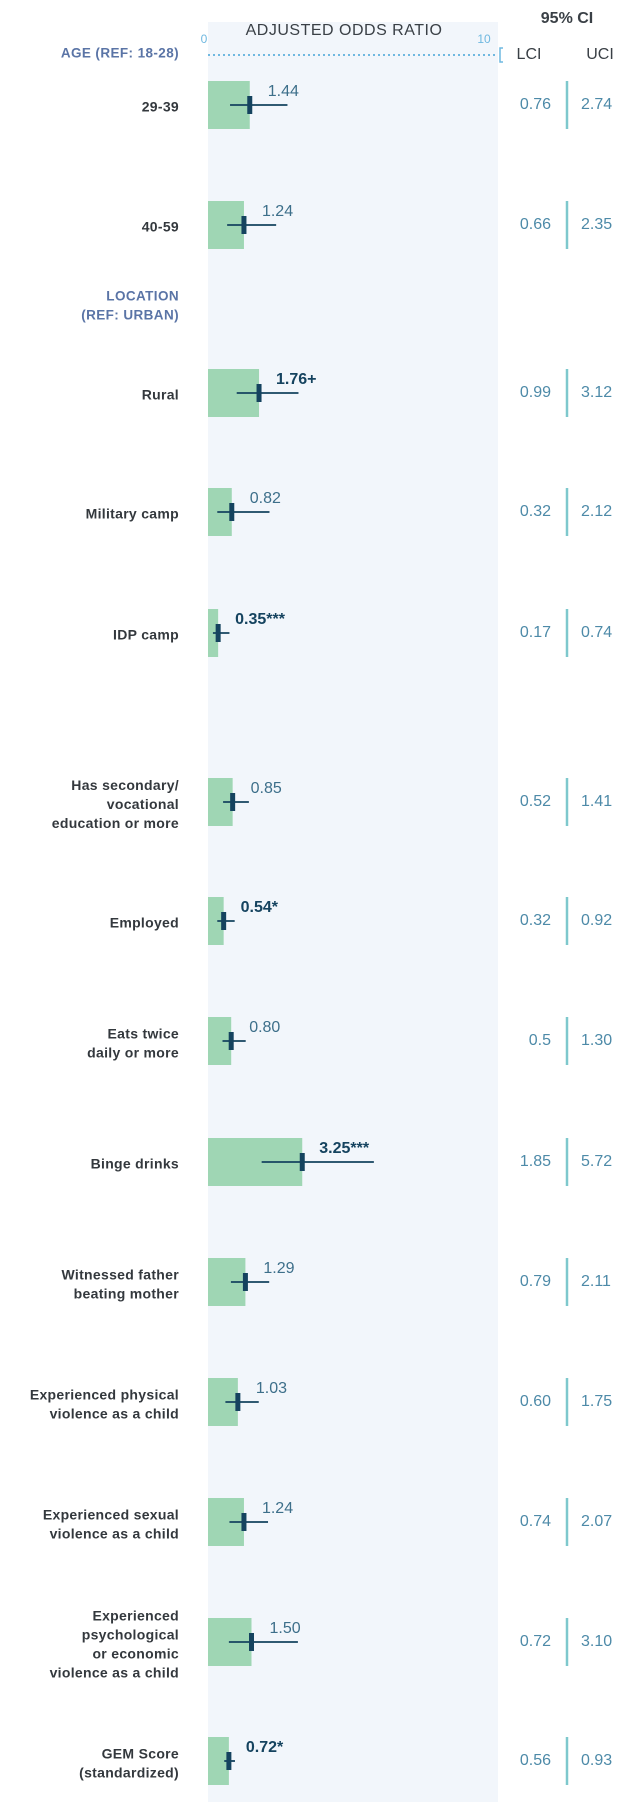 The width and height of the screenshot is (631, 1802). What do you see at coordinates (600, 54) in the screenshot?
I see `uci-header: UCI` at bounding box center [600, 54].